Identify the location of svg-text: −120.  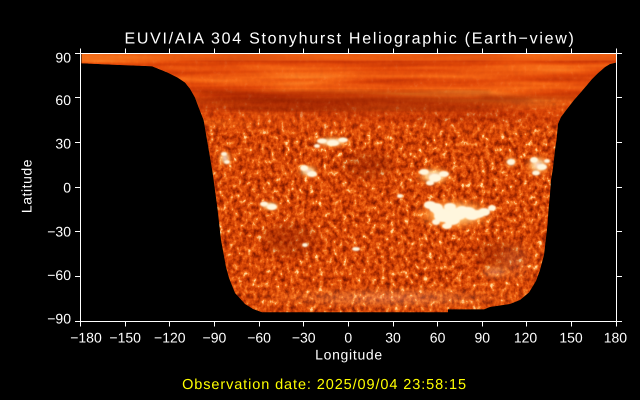
(170, 338).